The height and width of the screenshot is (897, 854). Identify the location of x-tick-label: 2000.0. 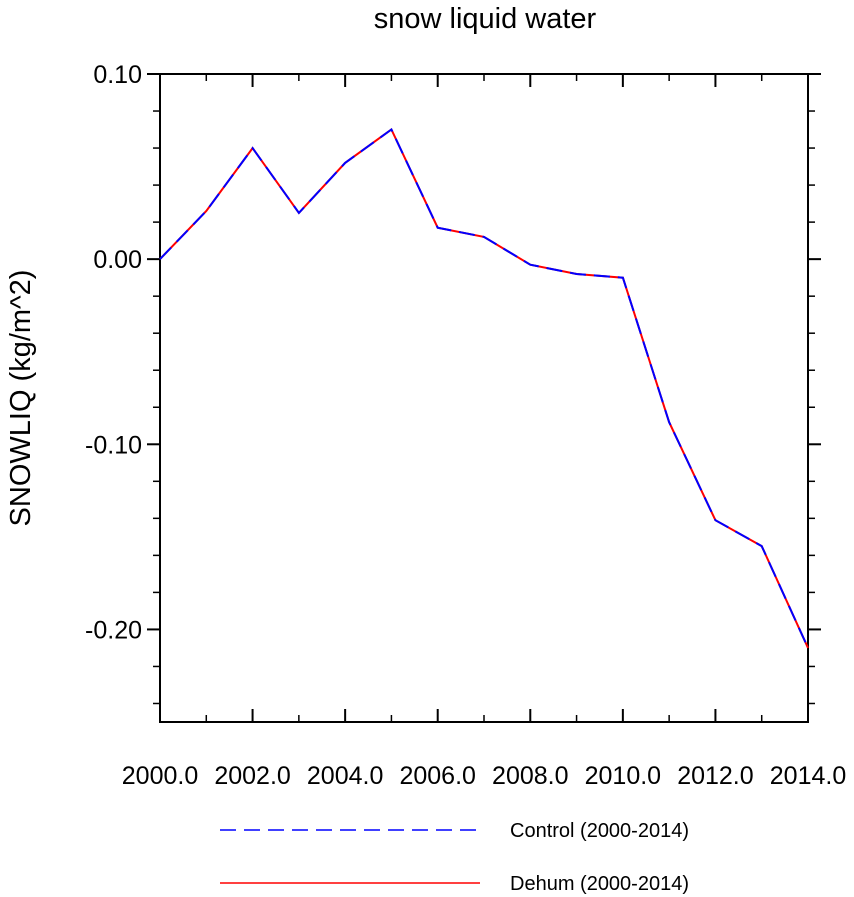
(160, 776).